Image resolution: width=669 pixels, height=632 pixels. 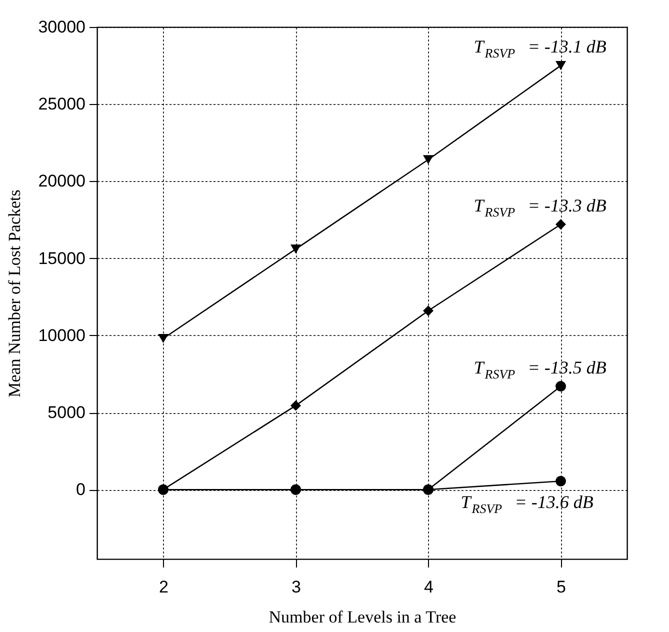 I want to click on y-tick-label: 5000, so click(x=67, y=412).